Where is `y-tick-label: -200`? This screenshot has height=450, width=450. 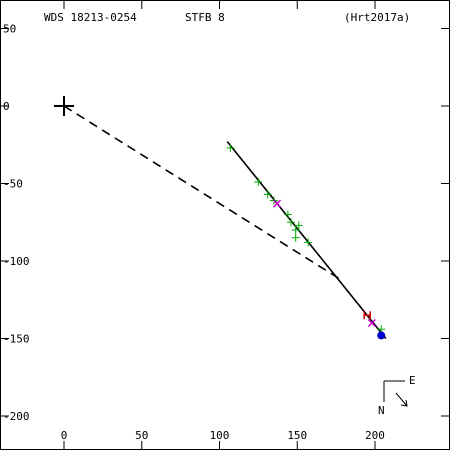 y-tick-label: -200 is located at coordinates (16, 416).